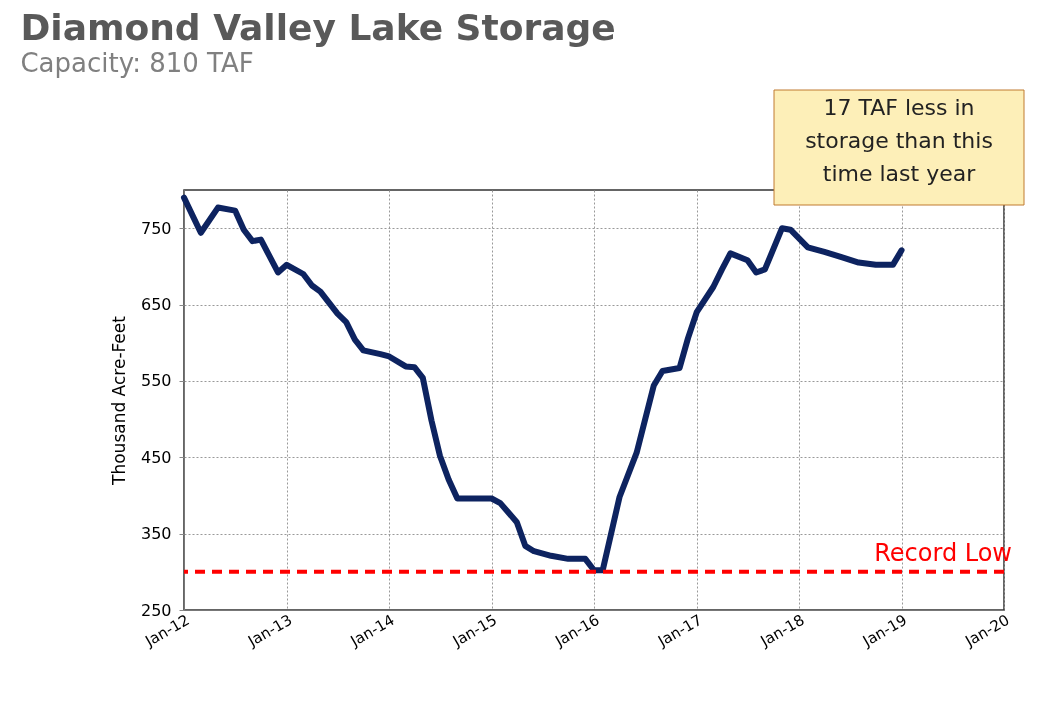 The height and width of the screenshot is (709, 1063). Describe the element at coordinates (137, 62) in the screenshot. I see `chart-subtitle: Capacity: 810 TAF` at that location.